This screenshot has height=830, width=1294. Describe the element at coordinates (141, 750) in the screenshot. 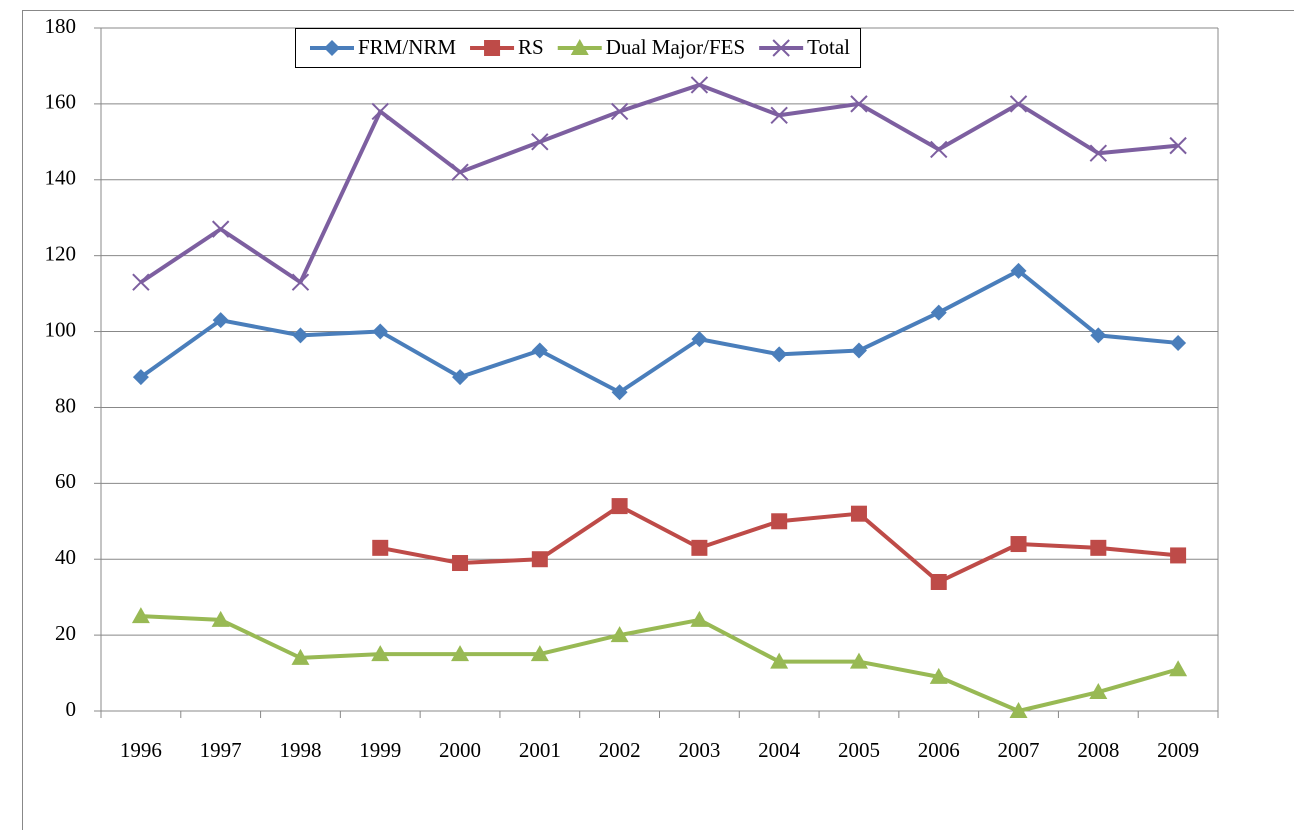

I see `x-tick-label: 1996` at that location.